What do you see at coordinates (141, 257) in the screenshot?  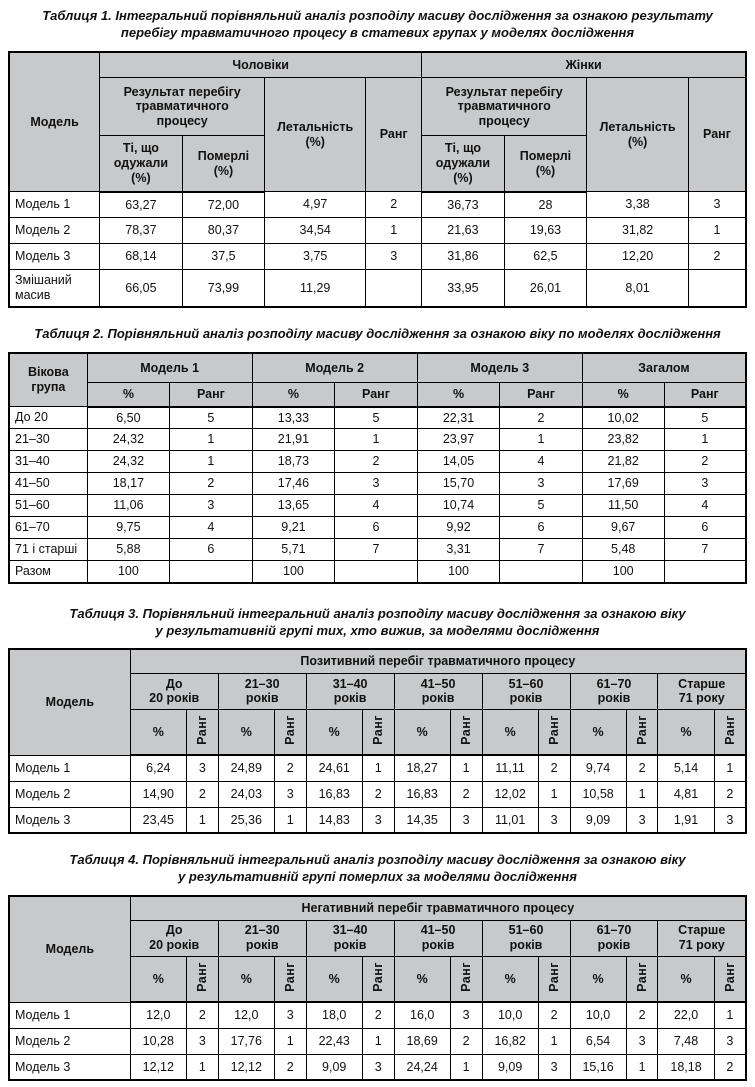 I see `value-cell: 68,14` at bounding box center [141, 257].